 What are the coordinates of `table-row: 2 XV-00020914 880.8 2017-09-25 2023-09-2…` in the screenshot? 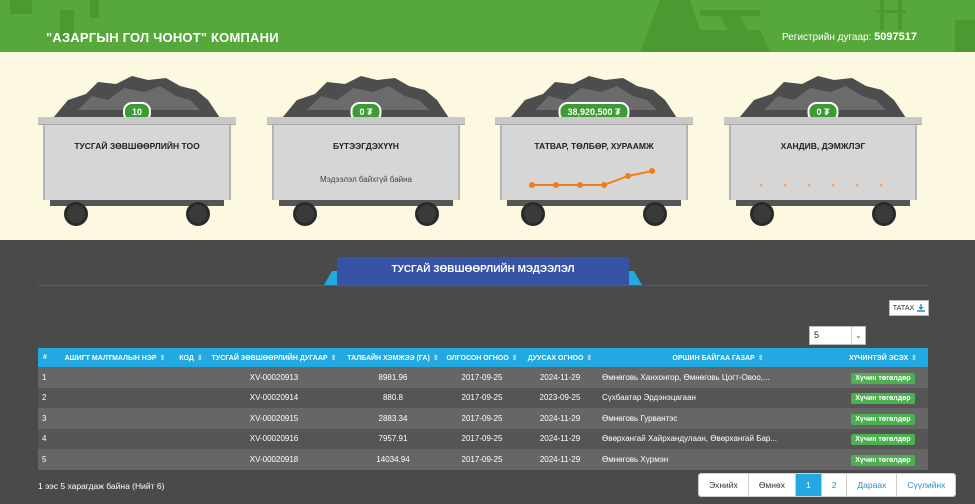 It's located at (483, 397).